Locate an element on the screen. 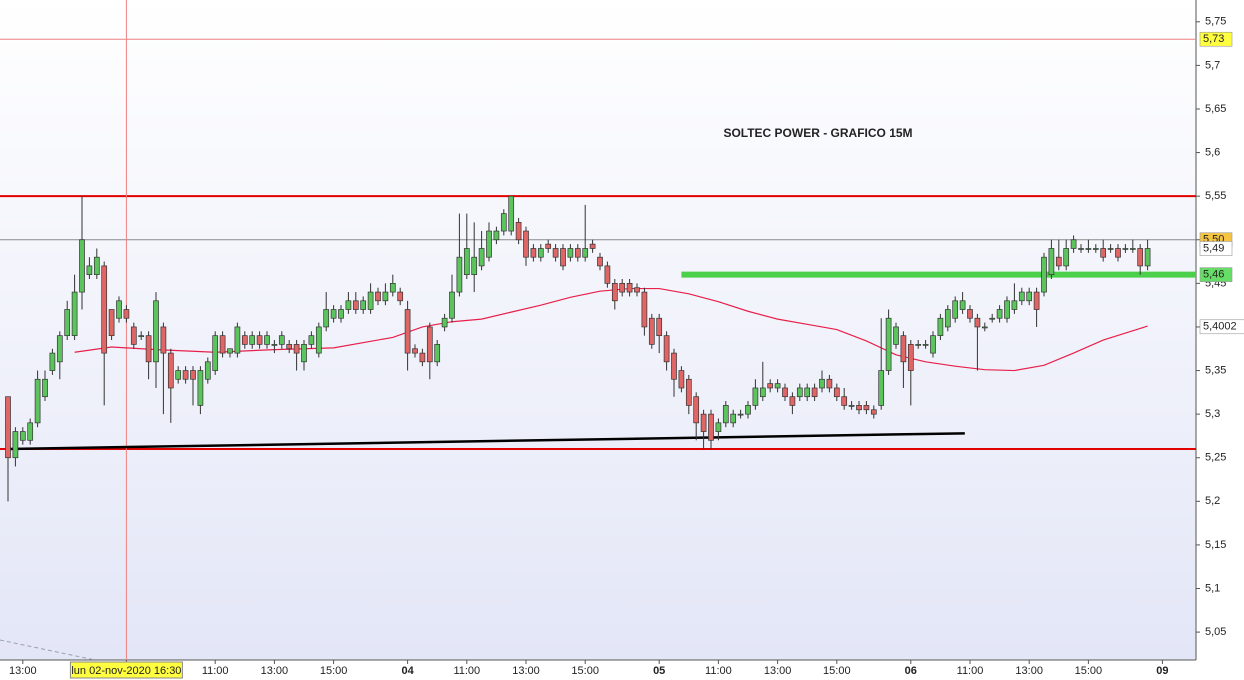 The image size is (1244, 680). chart-title: SOLTEC POWER - GRAFICO 15M is located at coordinates (817, 133).